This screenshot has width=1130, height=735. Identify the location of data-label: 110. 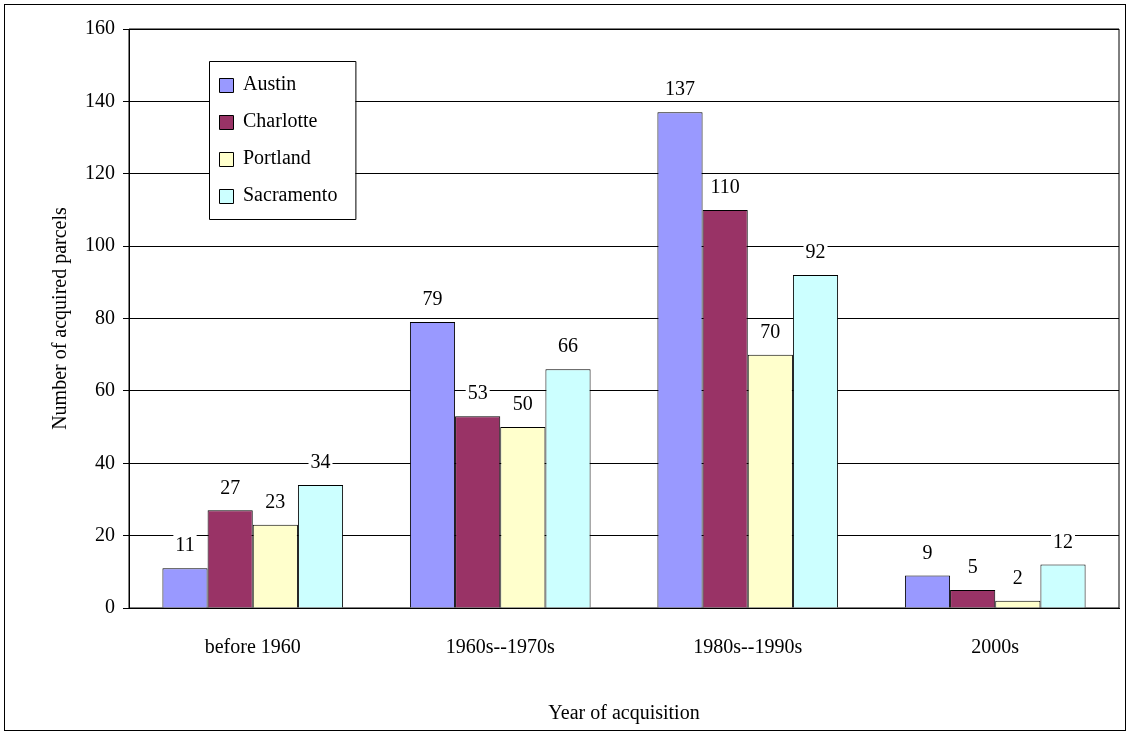
(725, 186).